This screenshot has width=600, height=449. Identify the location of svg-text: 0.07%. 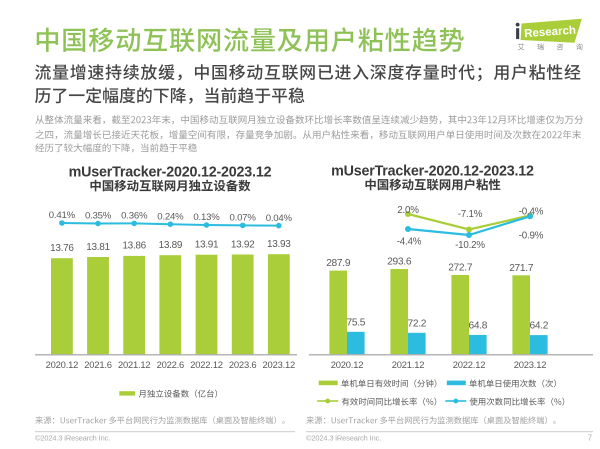
(243, 218).